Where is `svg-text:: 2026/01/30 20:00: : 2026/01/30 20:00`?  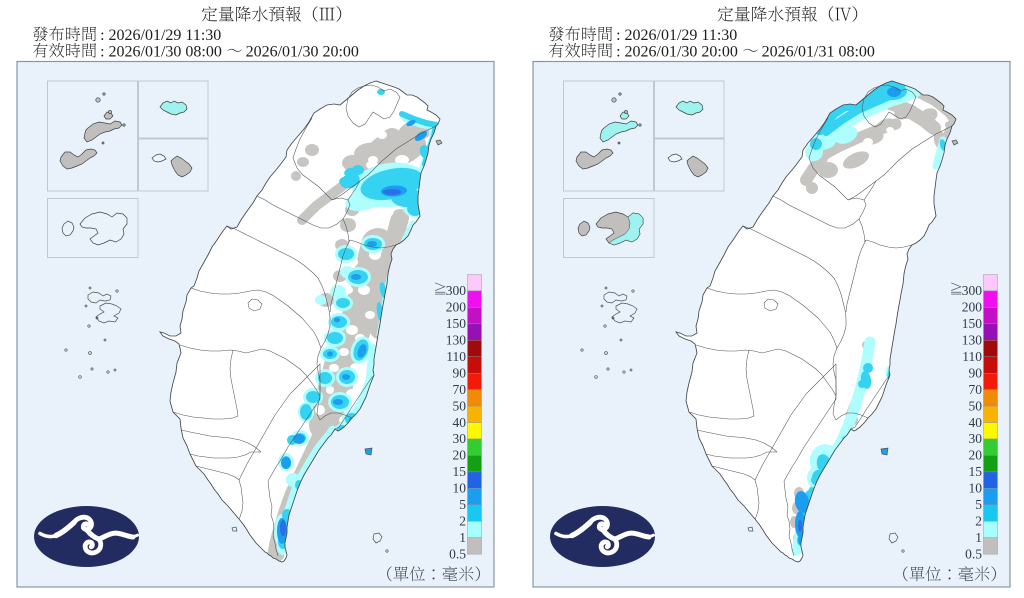 svg-text:: 2026/01/30 20:00: : 2026/01/30 20:00 is located at coordinates (677, 51).